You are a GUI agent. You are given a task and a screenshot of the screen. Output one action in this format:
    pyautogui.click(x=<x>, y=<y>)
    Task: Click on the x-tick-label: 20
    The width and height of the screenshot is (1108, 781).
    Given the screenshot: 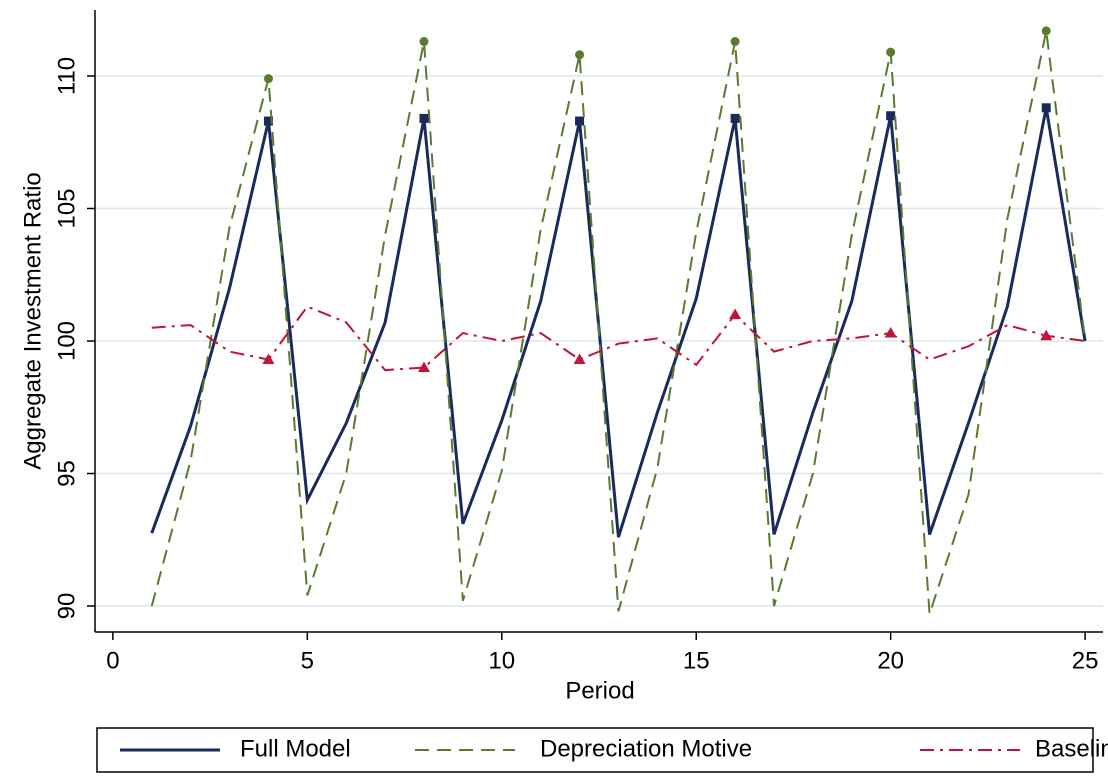 What is the action you would take?
    pyautogui.click(x=890, y=660)
    